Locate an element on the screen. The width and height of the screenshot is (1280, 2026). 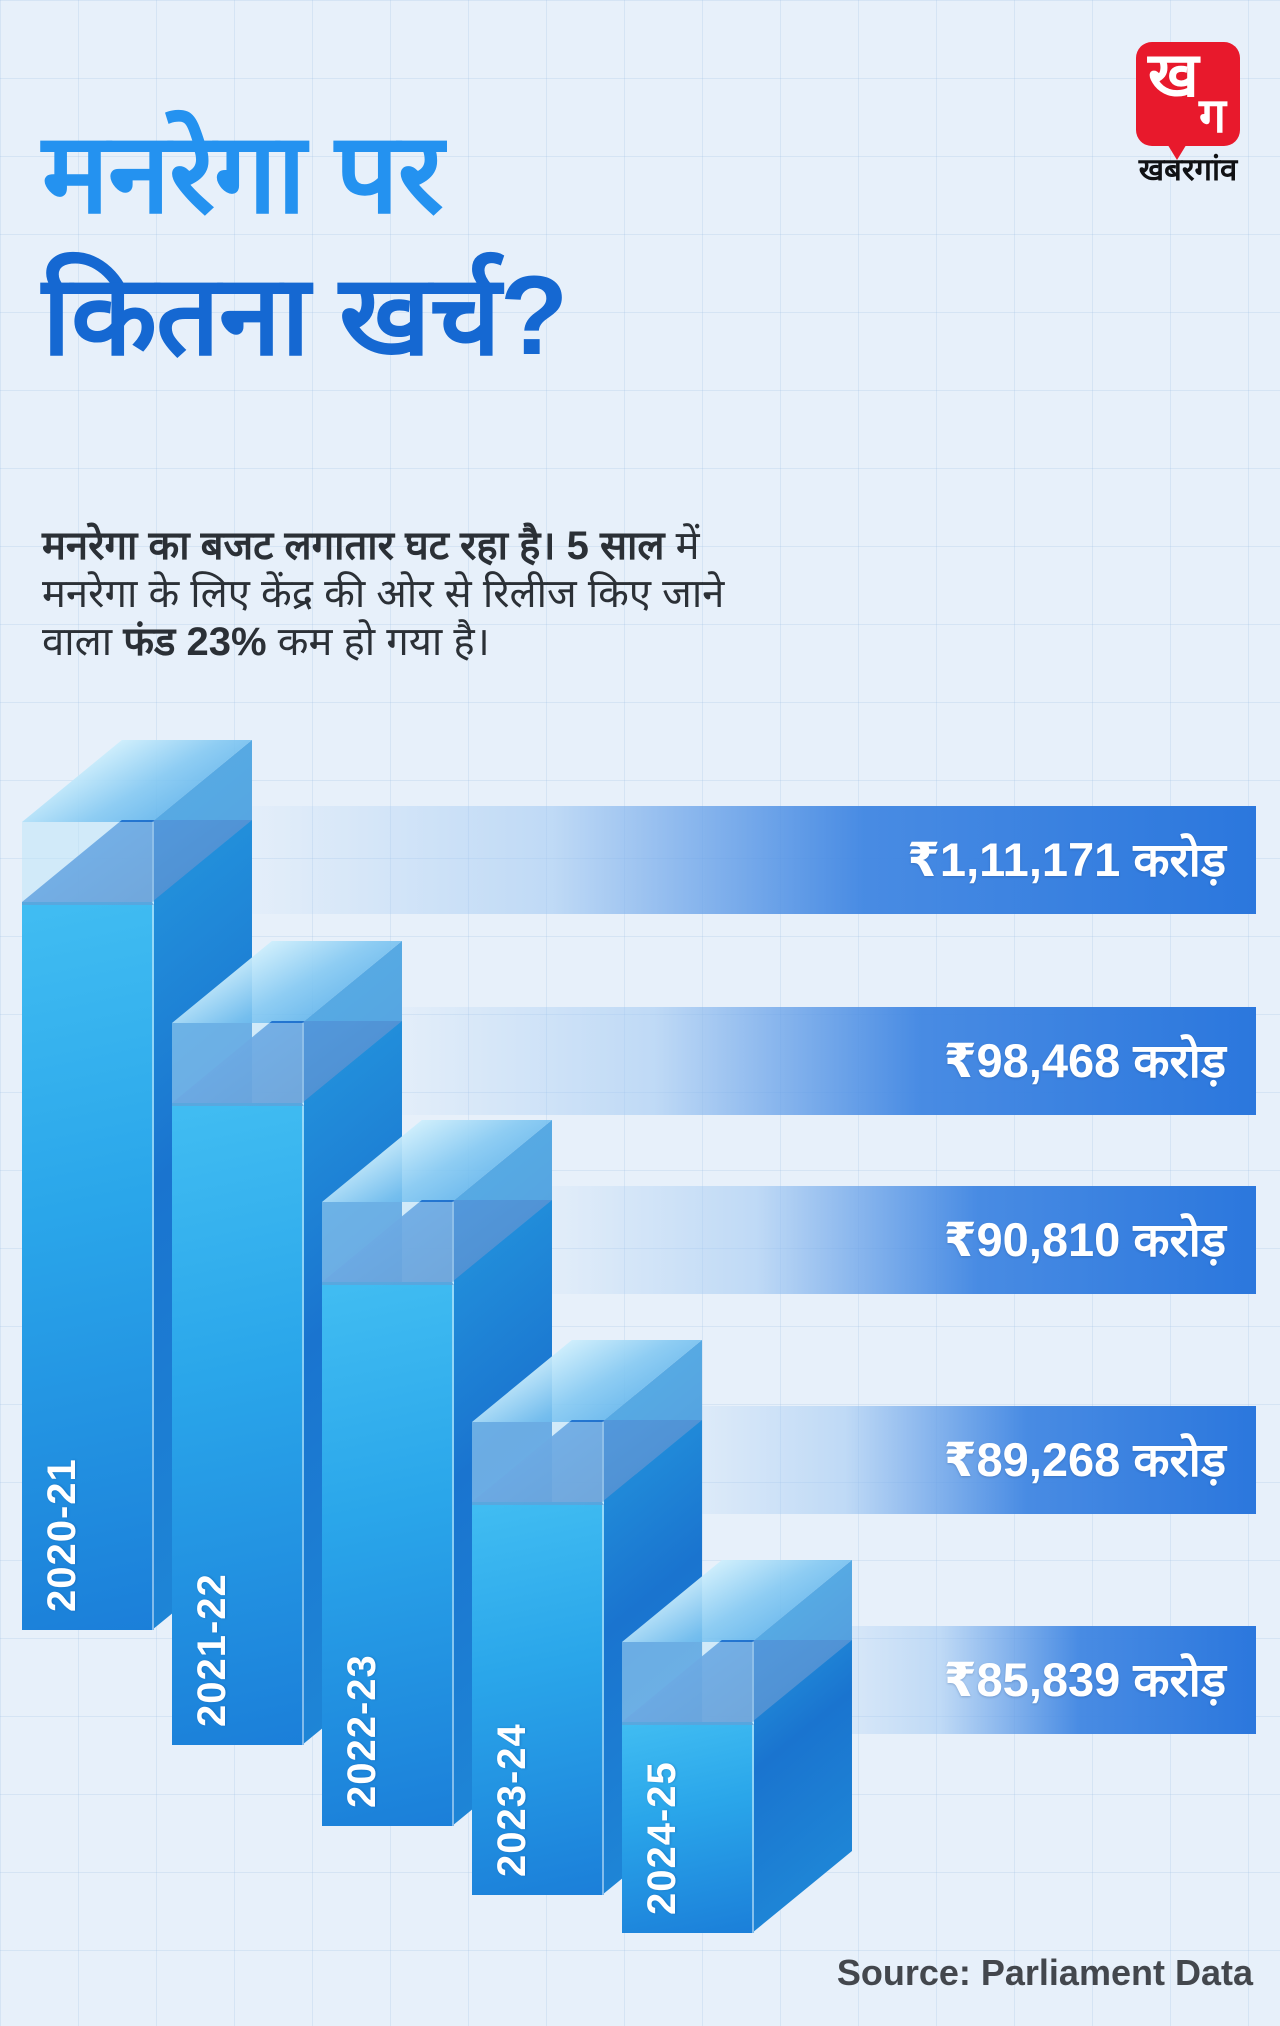
bar-year-label: 2020-21 is located at coordinates (62, 1535).